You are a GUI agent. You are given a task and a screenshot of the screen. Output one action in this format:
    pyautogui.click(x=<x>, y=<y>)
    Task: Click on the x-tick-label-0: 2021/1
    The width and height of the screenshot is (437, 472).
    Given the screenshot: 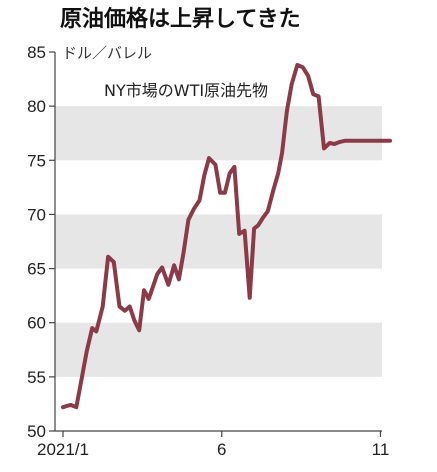 What is the action you would take?
    pyautogui.click(x=63, y=449)
    